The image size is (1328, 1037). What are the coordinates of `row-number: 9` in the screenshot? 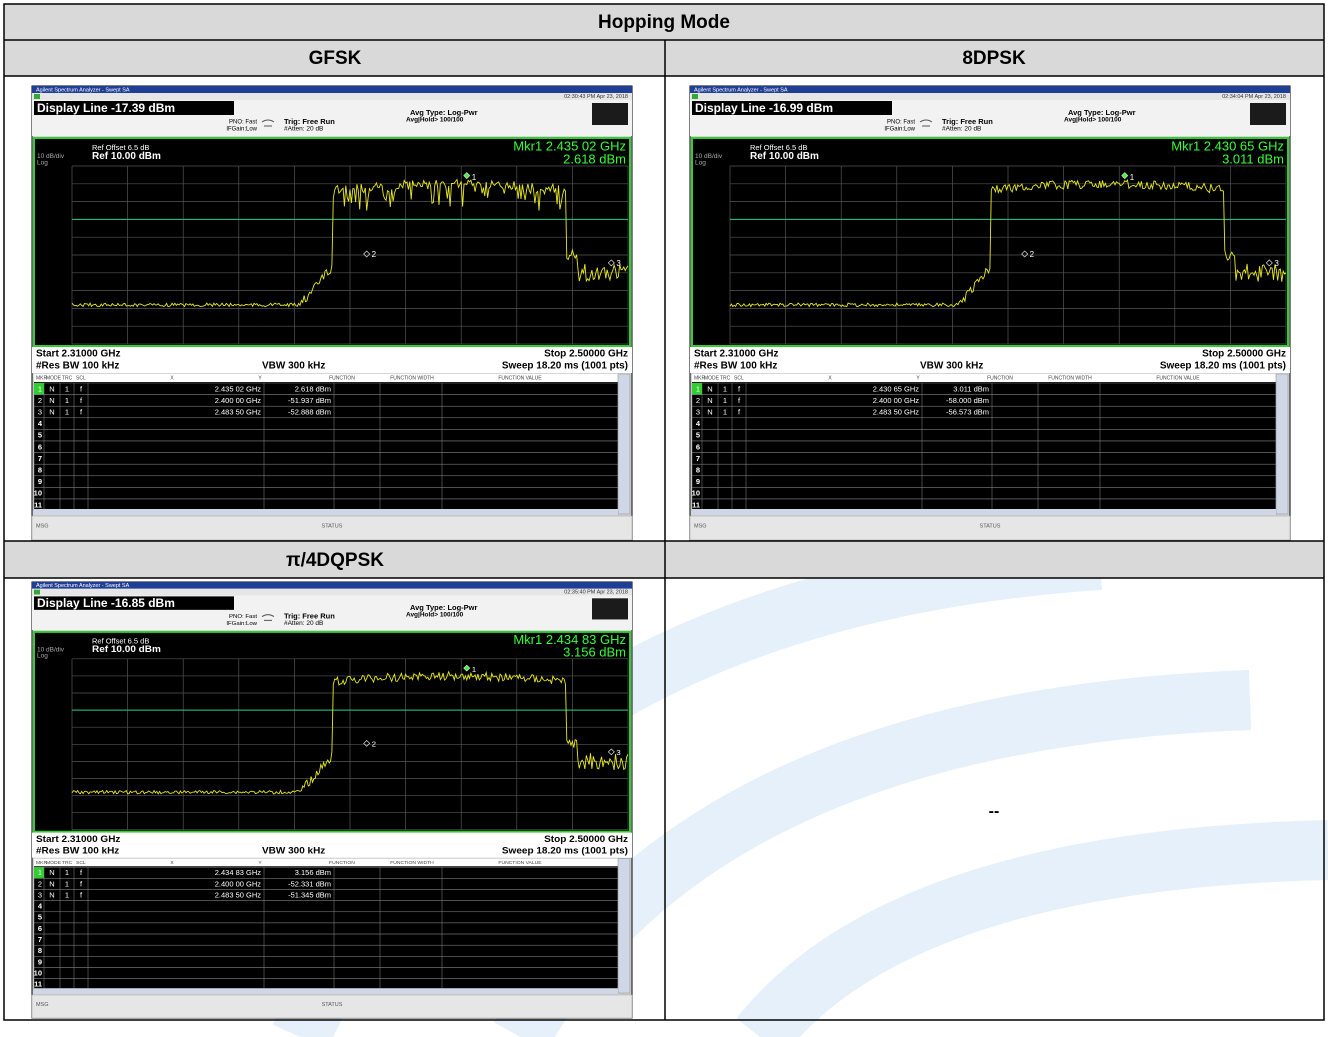 It's located at (698, 481).